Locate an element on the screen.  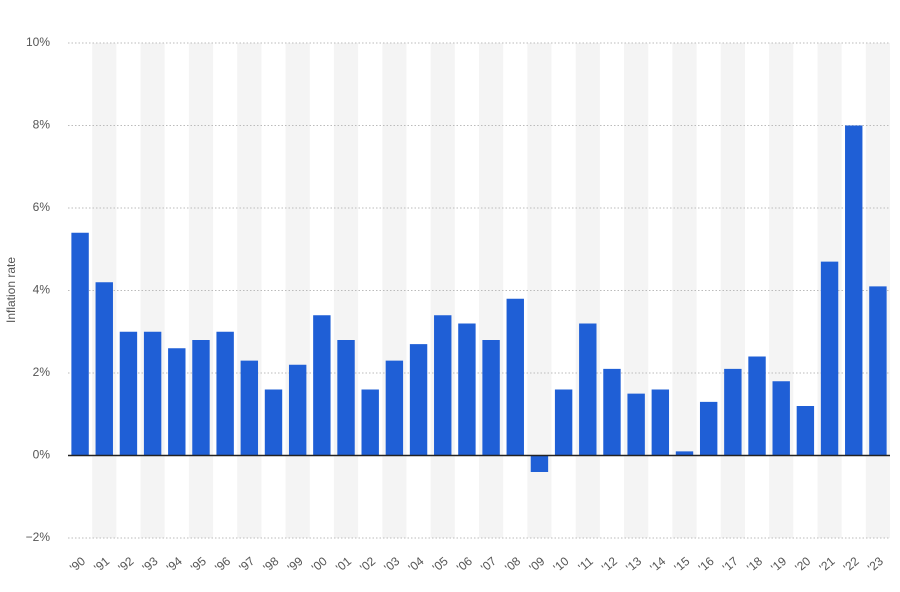
x-tick-label: '00 is located at coordinates (319, 564).